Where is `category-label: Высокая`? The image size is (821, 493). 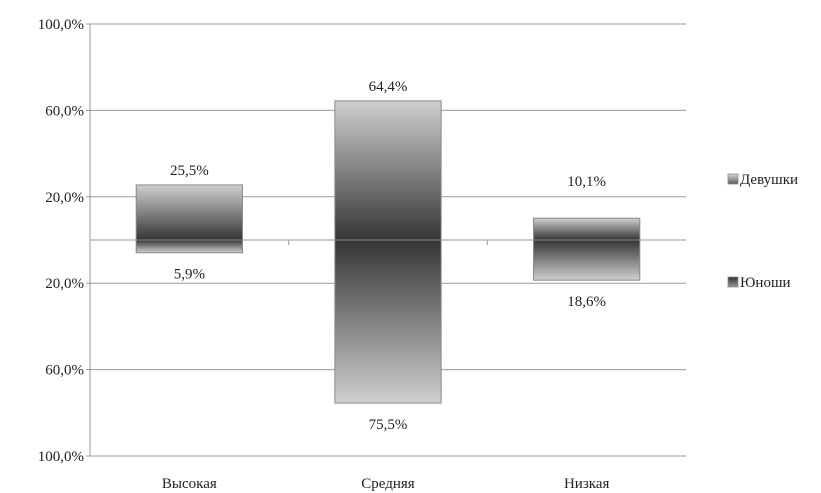
category-label: Высокая is located at coordinates (189, 484).